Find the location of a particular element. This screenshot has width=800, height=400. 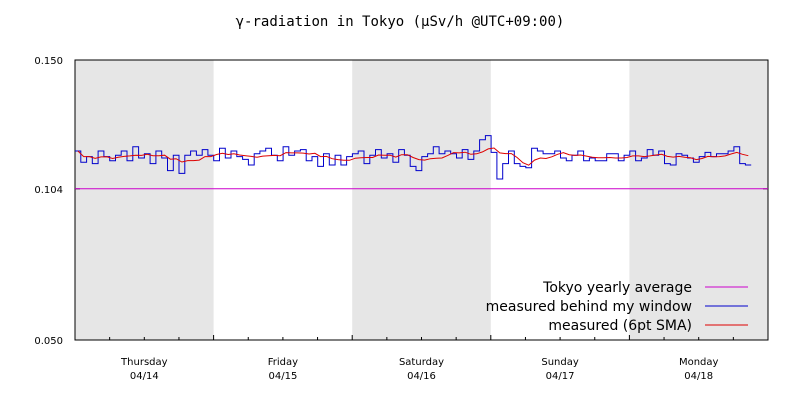

x-tick-date: 04/18 is located at coordinates (698, 376).